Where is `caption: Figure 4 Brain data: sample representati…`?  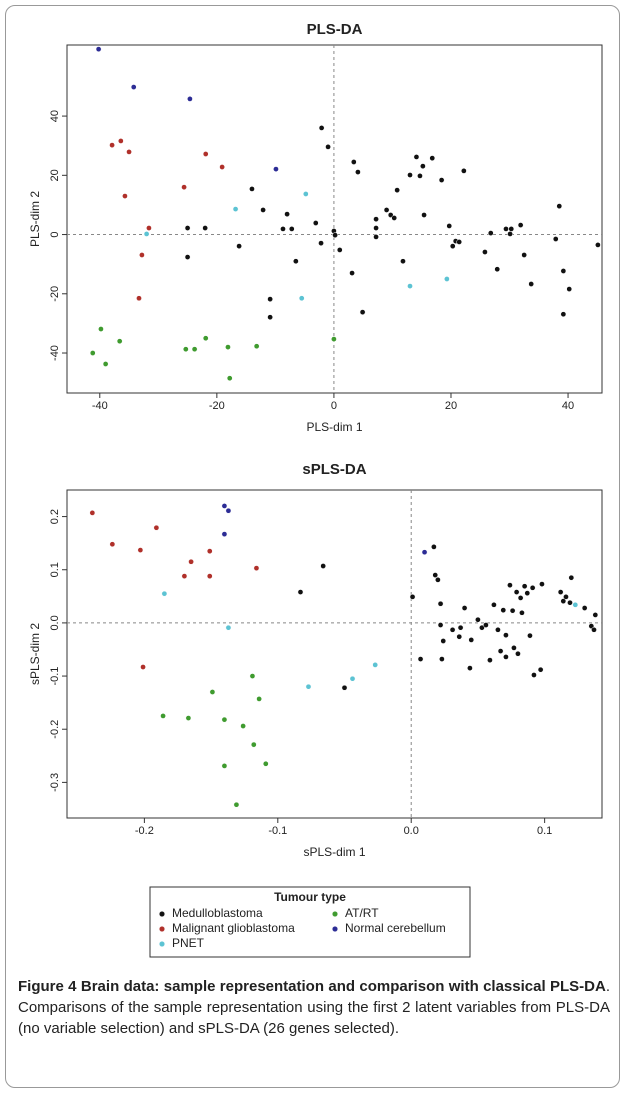
caption: Figure 4 Brain data: sample representati… is located at coordinates (314, 1007).